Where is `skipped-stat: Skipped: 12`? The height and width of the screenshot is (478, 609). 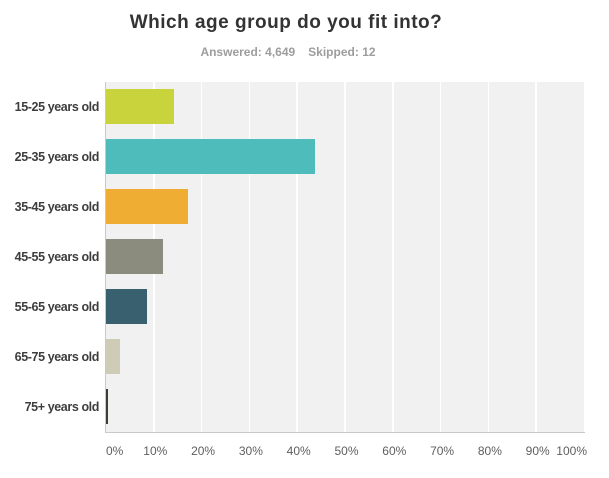 skipped-stat: Skipped: 12 is located at coordinates (341, 52).